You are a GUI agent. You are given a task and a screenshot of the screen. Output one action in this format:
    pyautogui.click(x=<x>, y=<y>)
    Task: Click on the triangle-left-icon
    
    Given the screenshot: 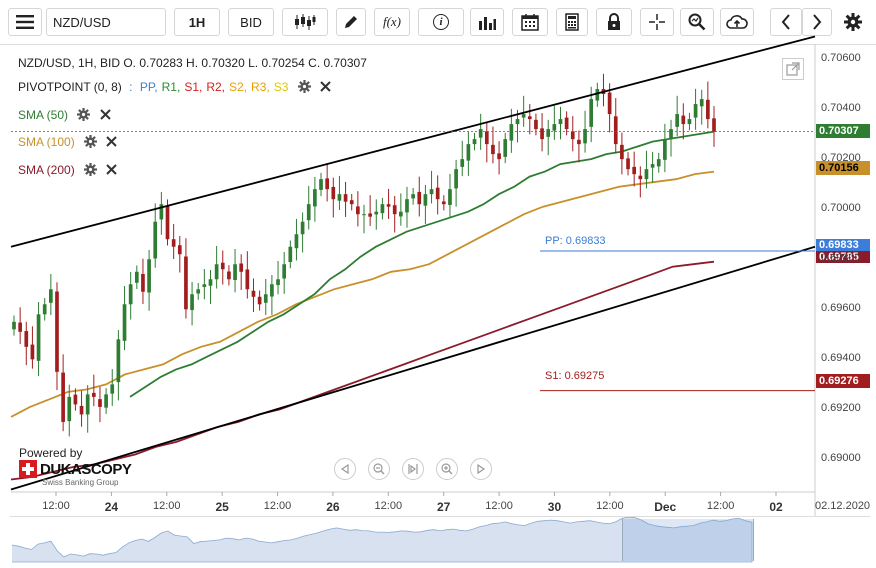 What is the action you would take?
    pyautogui.click(x=344, y=469)
    